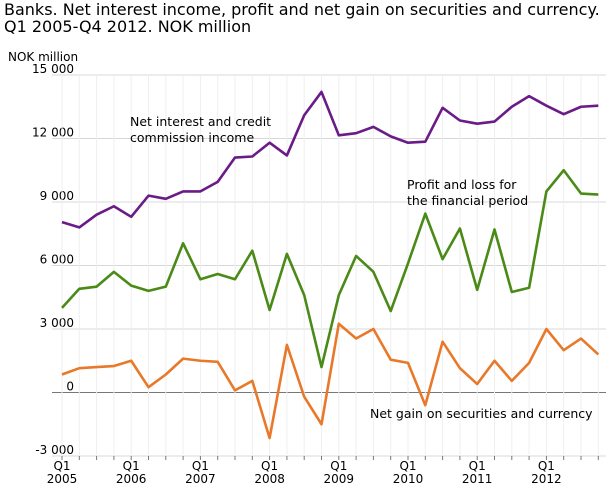  I want to click on x-tick-label: Q1 2011, so click(477, 472).